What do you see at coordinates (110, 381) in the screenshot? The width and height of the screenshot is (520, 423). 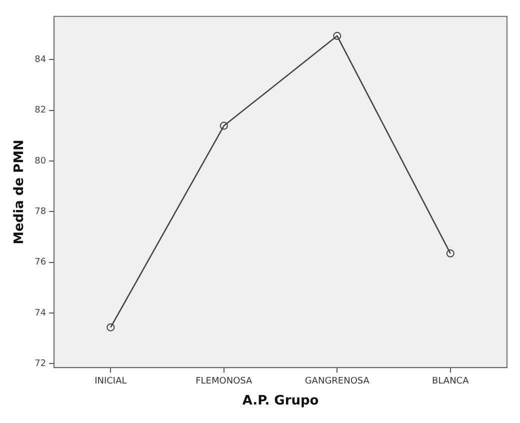 I see `x-tick-label: INICIAL` at bounding box center [110, 381].